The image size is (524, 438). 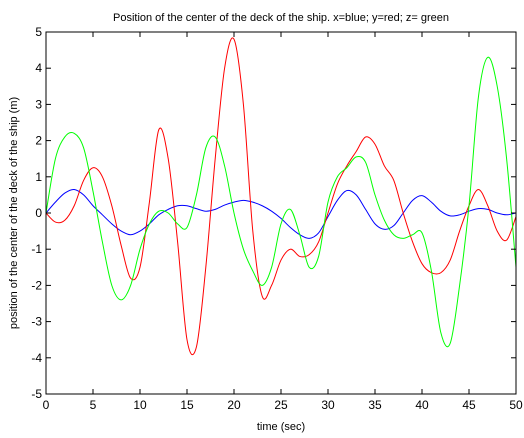 What do you see at coordinates (93, 405) in the screenshot?
I see `x-tick-label: 5` at bounding box center [93, 405].